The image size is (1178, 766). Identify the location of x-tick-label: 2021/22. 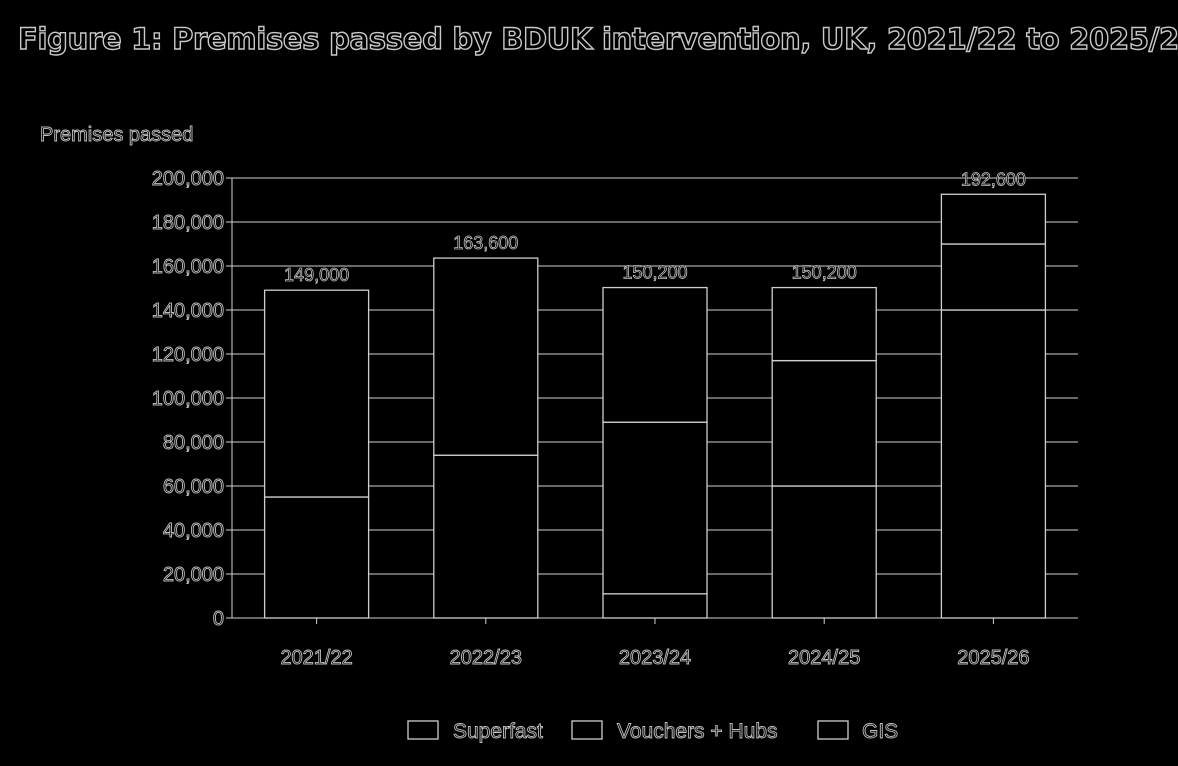
(316, 658).